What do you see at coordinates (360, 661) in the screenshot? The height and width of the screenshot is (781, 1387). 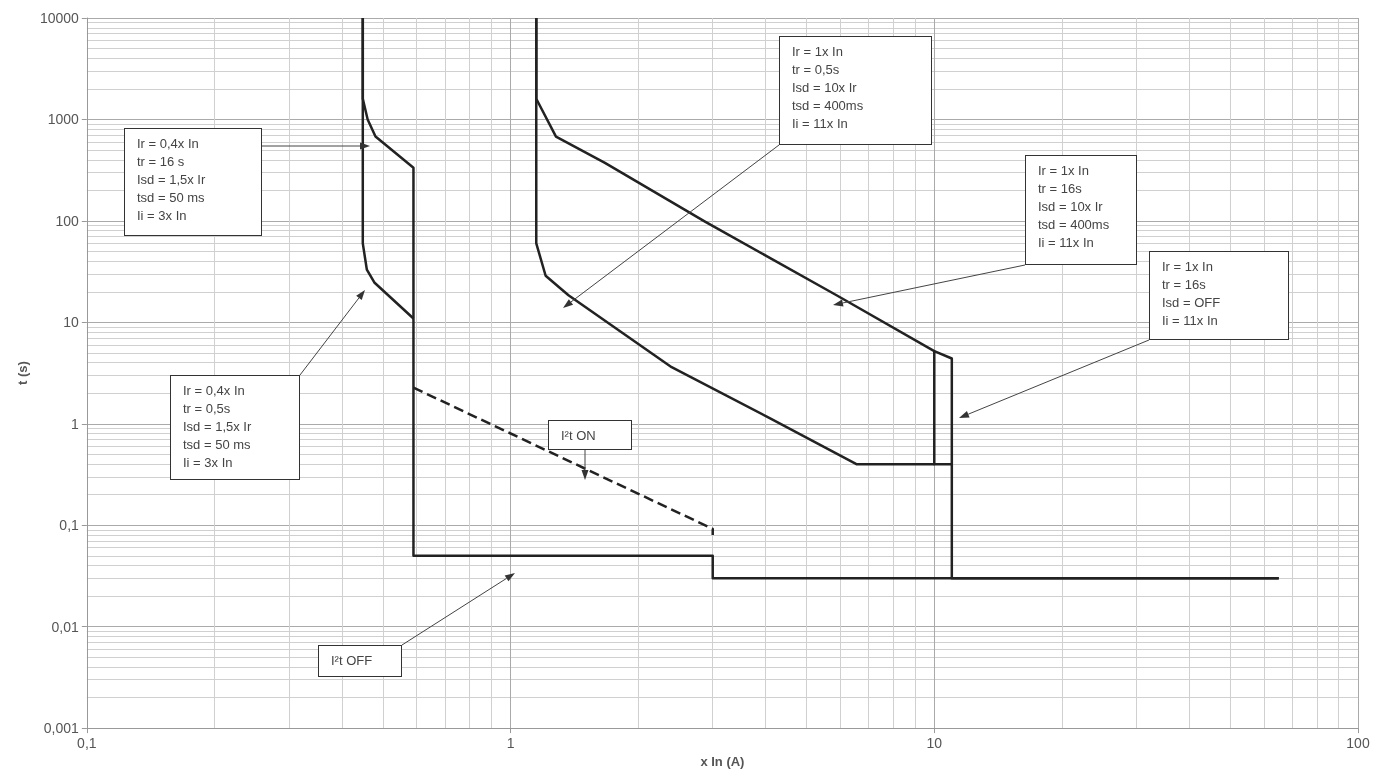 I see `text-box: I²t OFF` at bounding box center [360, 661].